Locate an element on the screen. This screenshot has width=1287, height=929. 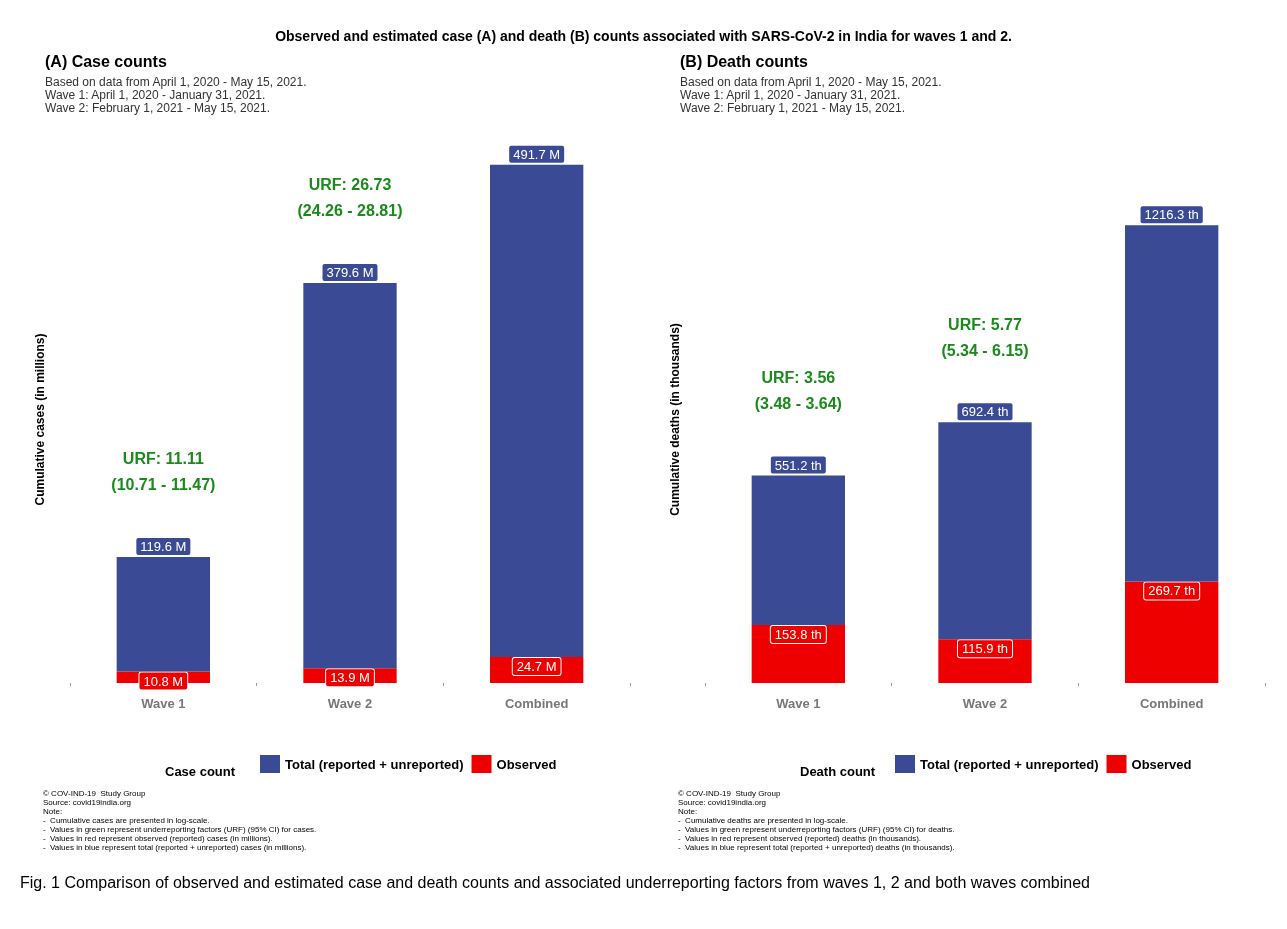
data-label: 269.7 th is located at coordinates (1172, 591).